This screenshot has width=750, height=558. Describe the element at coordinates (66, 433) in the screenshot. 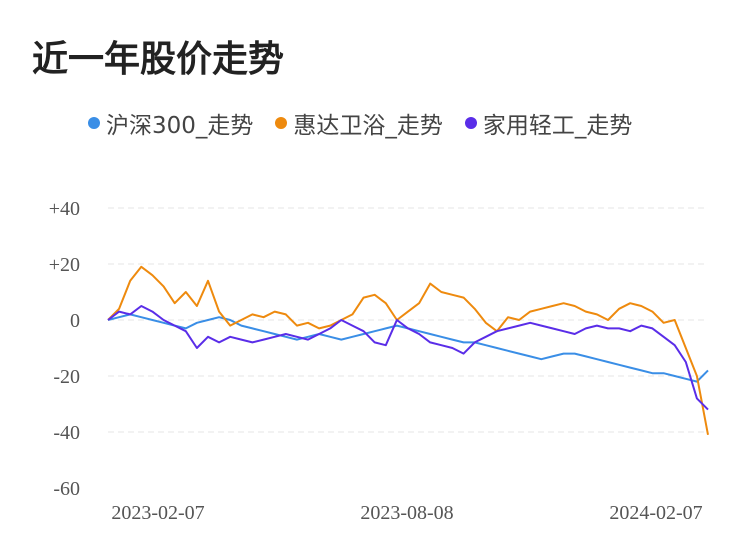

I see `y-tick-label: -40` at that location.